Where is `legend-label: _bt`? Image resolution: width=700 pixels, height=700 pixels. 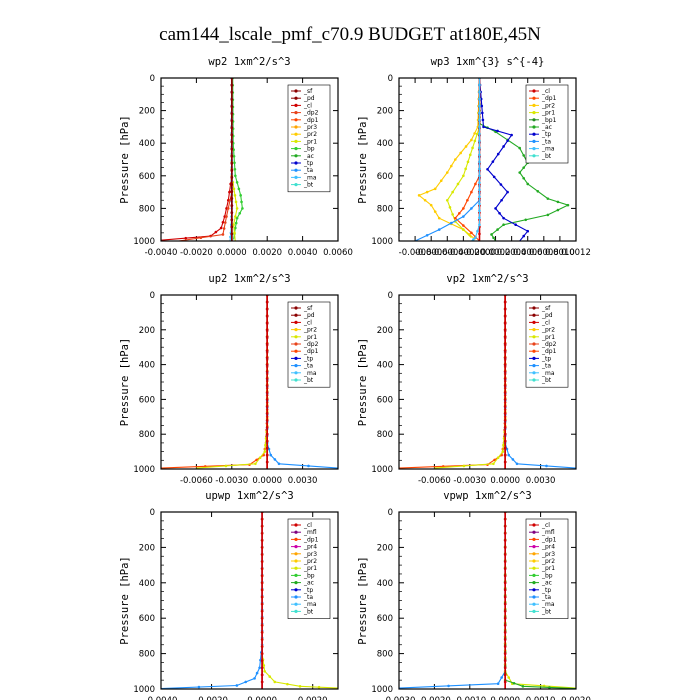 legend-label: _bt is located at coordinates (308, 611).